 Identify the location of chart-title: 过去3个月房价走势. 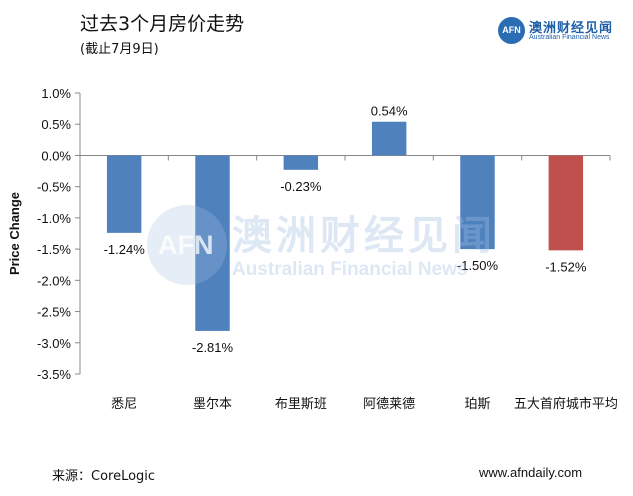
(162, 24).